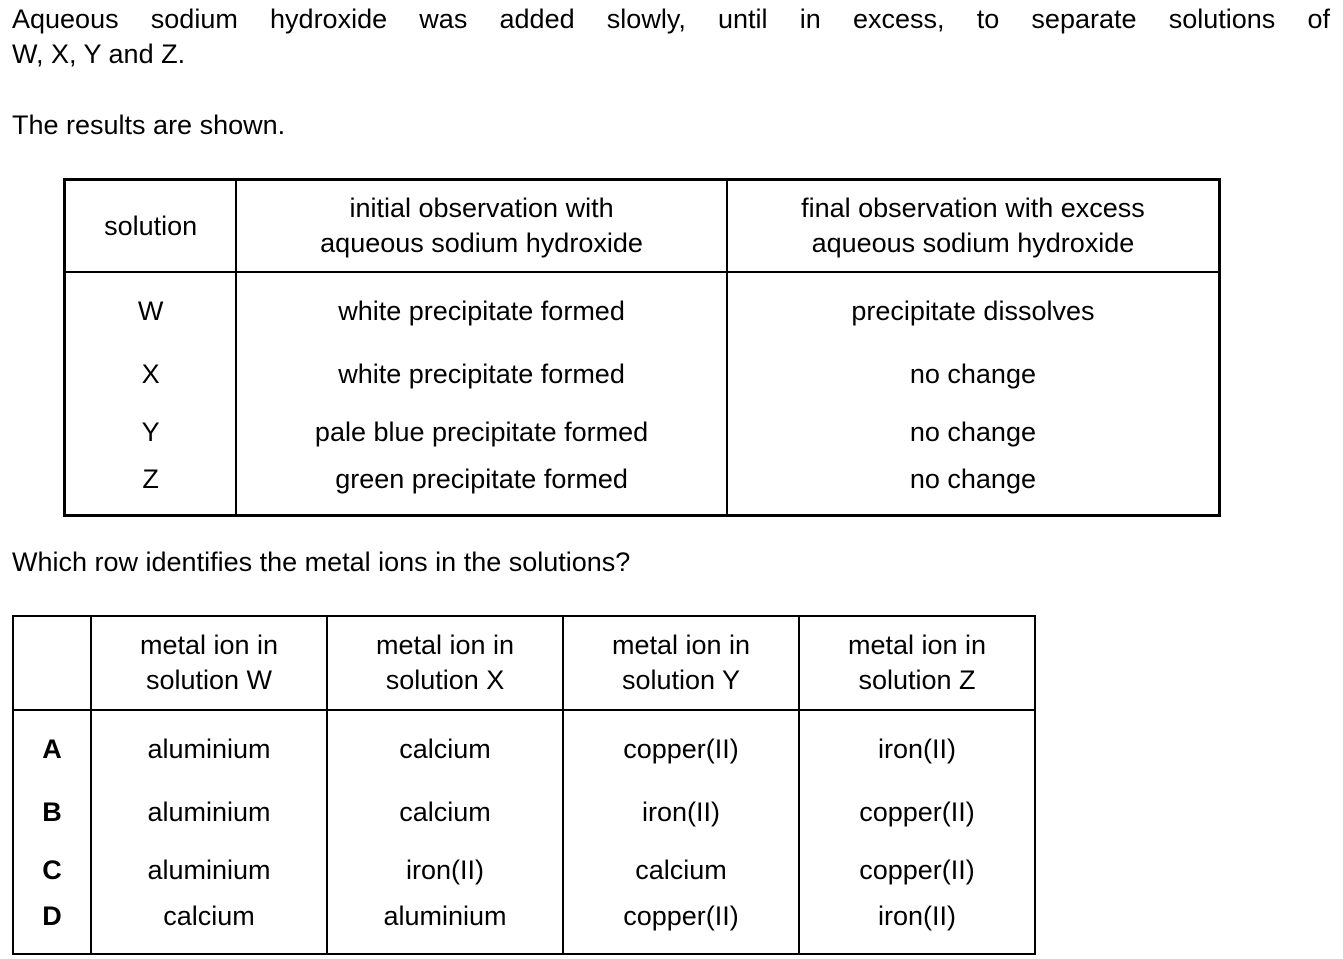  What do you see at coordinates (481, 432) in the screenshot?
I see `initial-observation-cell: pale blue precipitate formed` at bounding box center [481, 432].